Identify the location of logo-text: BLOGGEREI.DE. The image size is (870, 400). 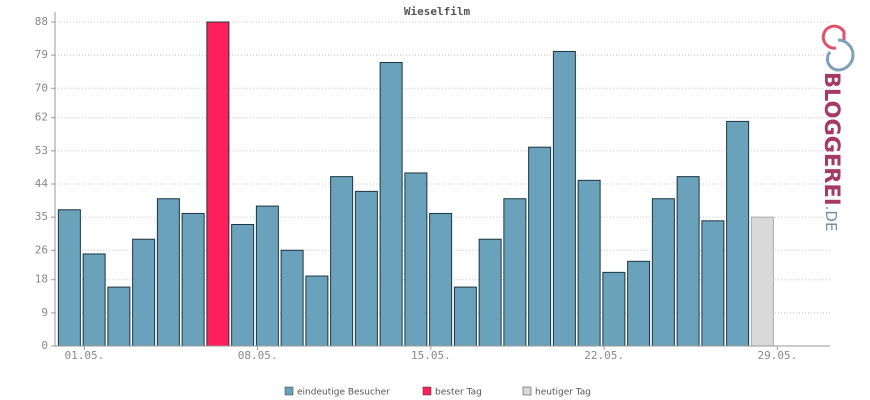
(832, 151).